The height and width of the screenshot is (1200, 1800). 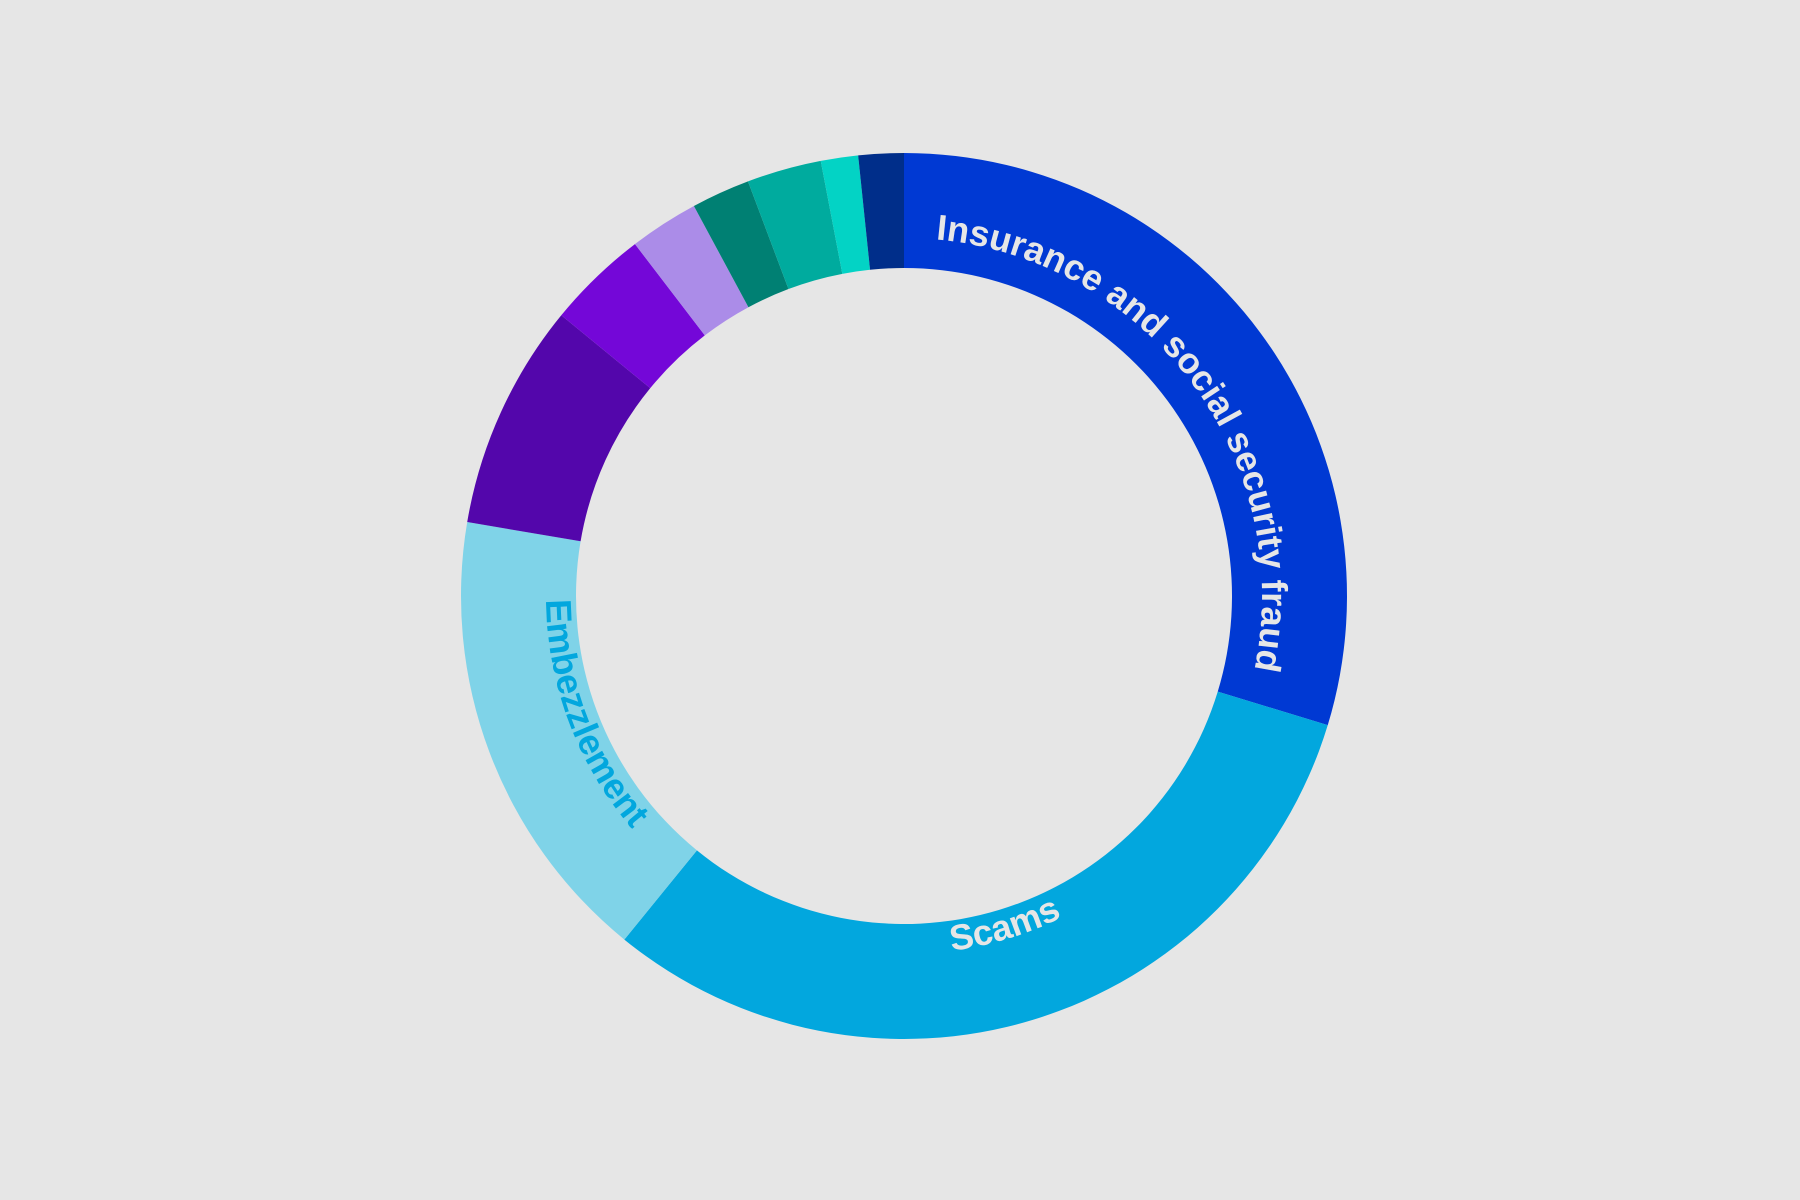 What do you see at coordinates (976, 865) in the screenshot?
I see `slice-scams` at bounding box center [976, 865].